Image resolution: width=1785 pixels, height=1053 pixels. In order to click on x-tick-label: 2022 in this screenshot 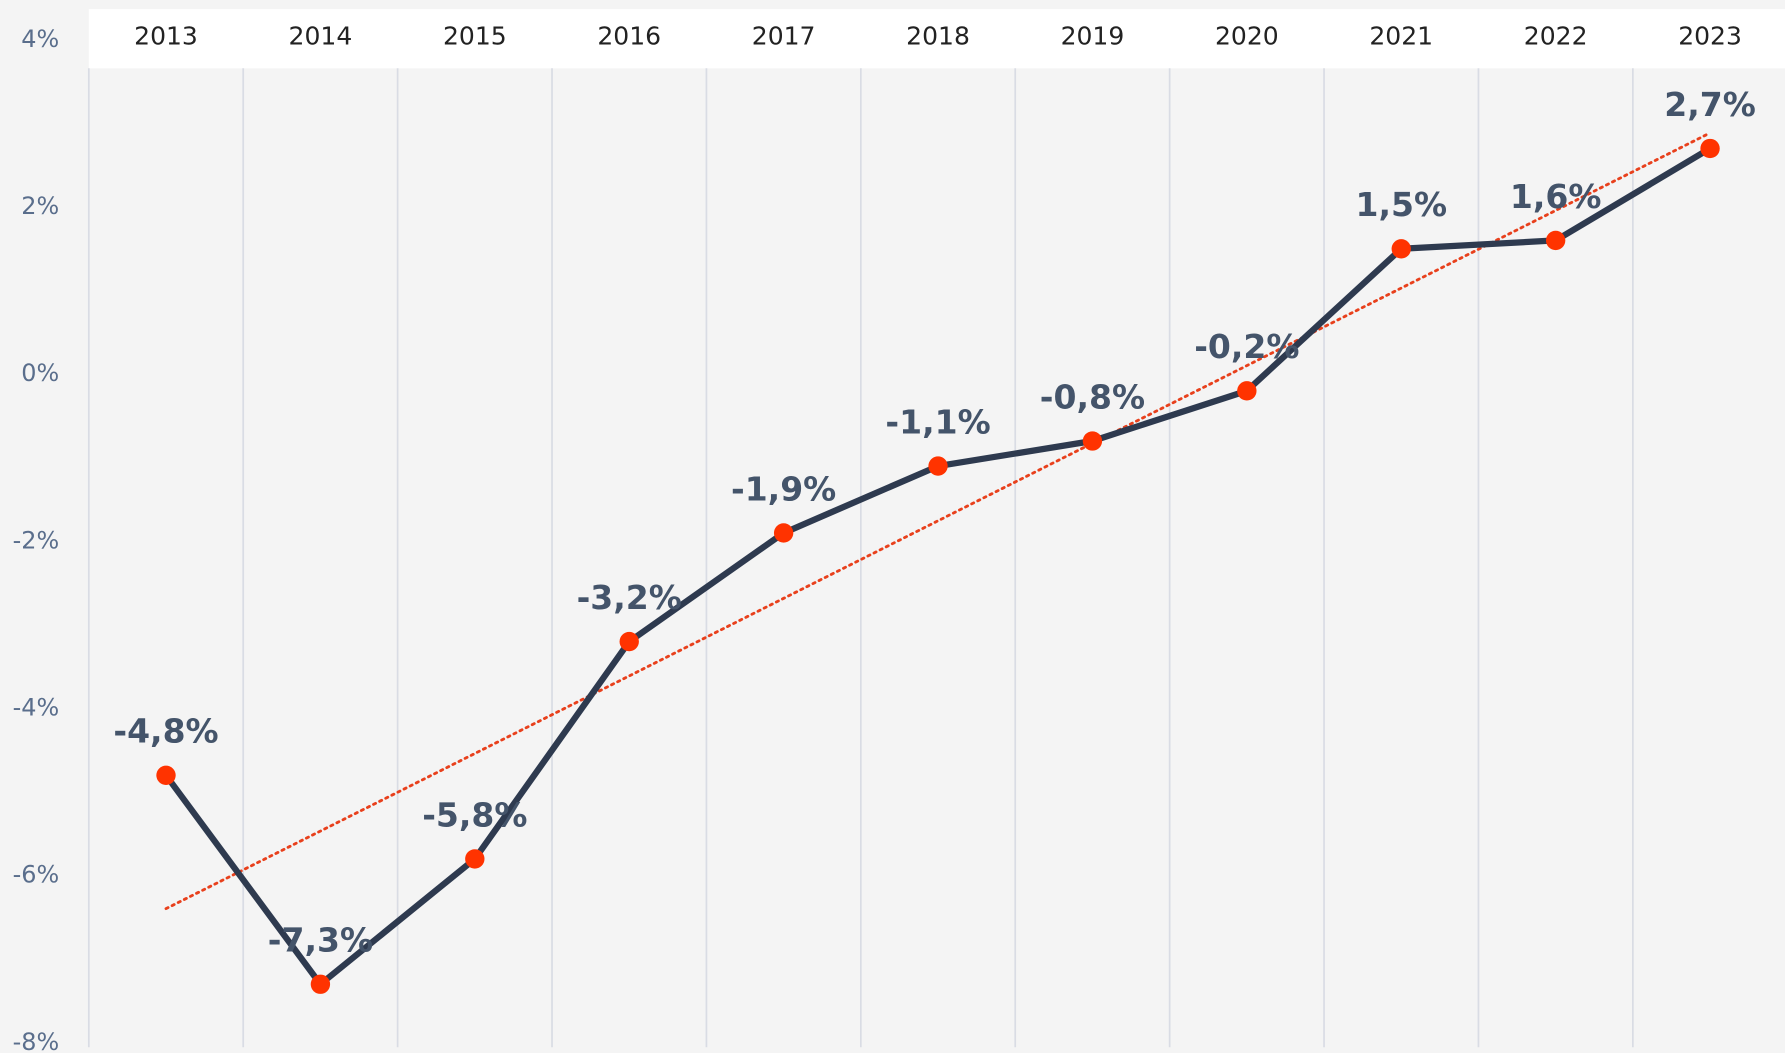, I will do `click(1556, 36)`.